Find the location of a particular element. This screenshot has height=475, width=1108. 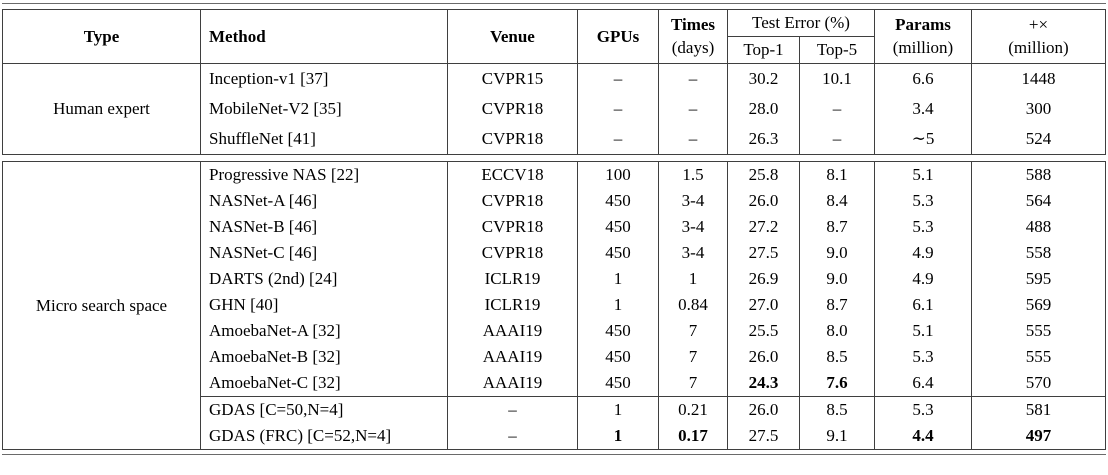

times-cell: 0.84 is located at coordinates (692, 305).